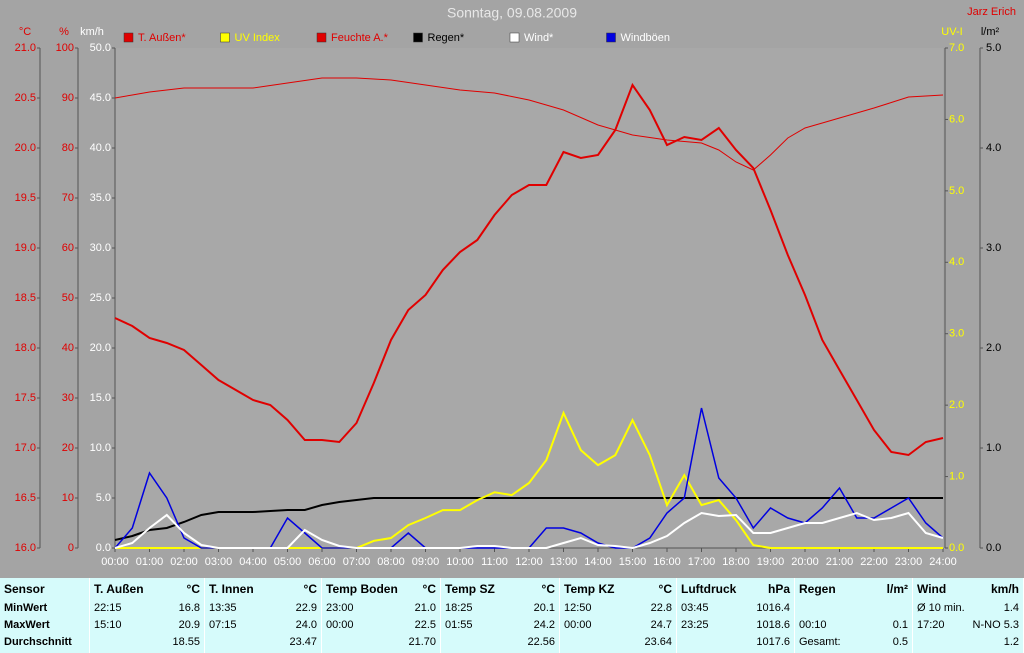 This screenshot has height=653, width=1024. Describe the element at coordinates (108, 625) in the screenshot. I see `cell-text: 15:10` at that location.